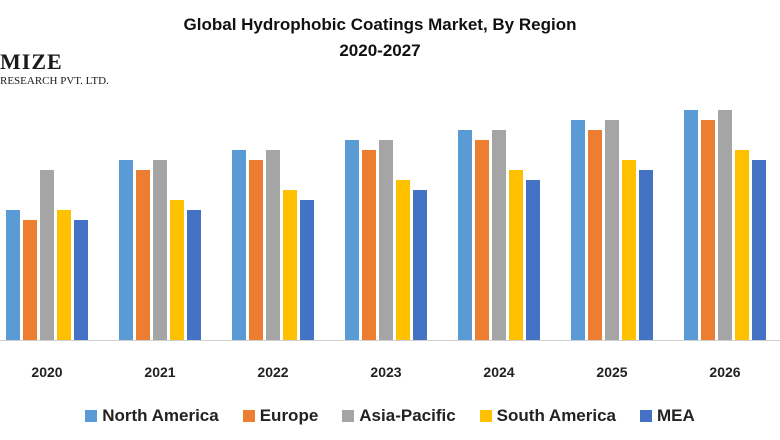 The image size is (780, 440). I want to click on bar-2023-mea, so click(420, 265).